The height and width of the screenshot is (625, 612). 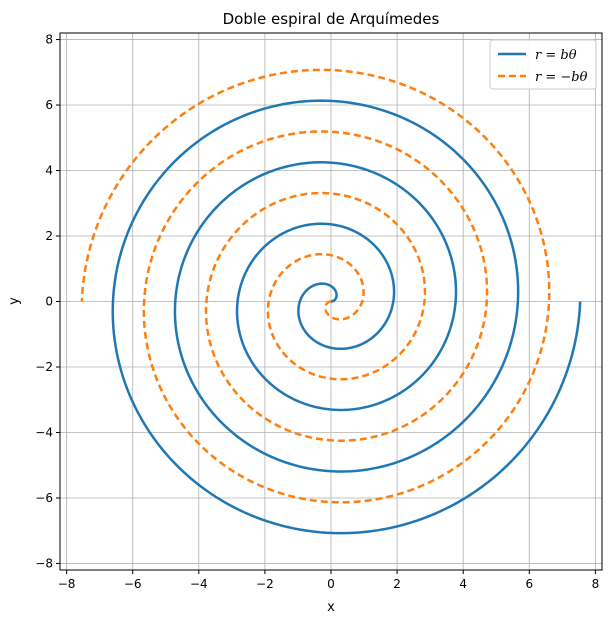 I want to click on x-axis-label: x, so click(x=331, y=607).